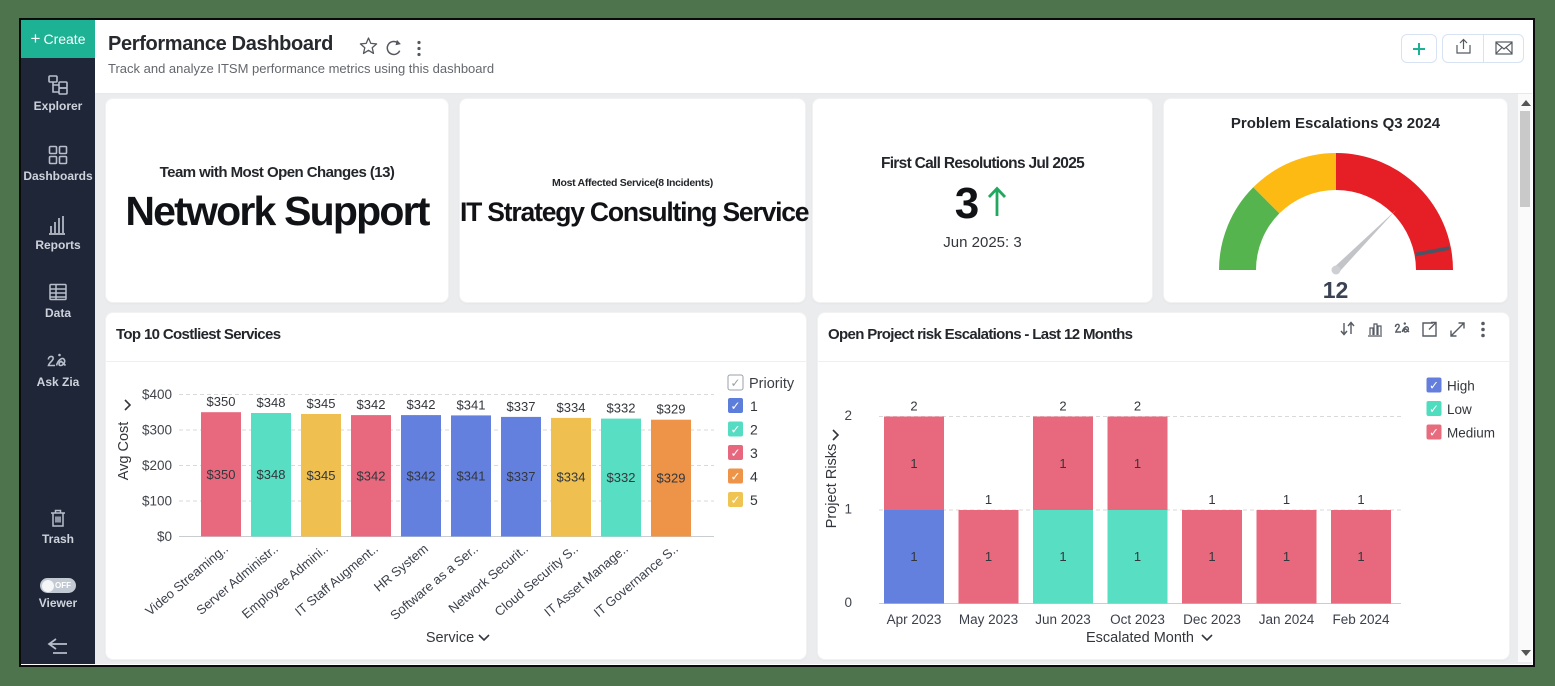  Describe the element at coordinates (754, 477) in the screenshot. I see `svg-text: 4` at that location.